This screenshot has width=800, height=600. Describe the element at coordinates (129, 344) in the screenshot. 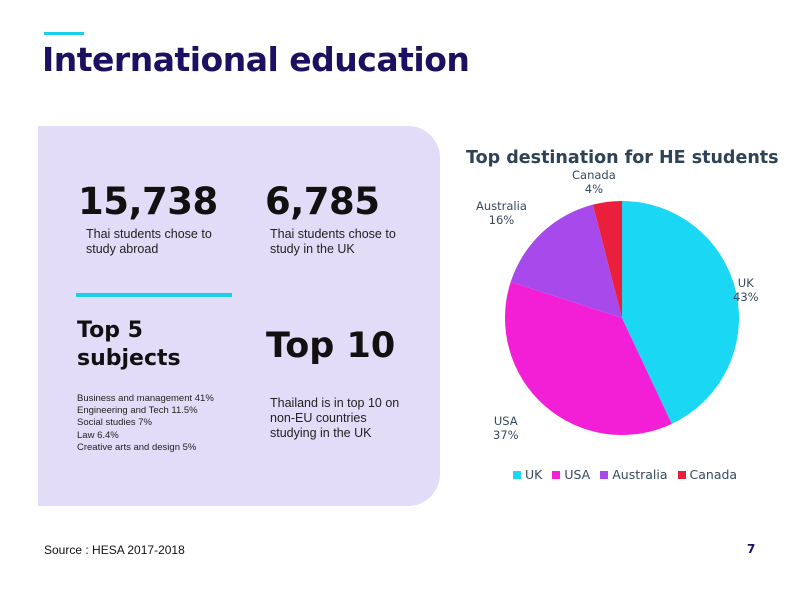

I see `top-subjects-heading: Top 5 subjects` at that location.